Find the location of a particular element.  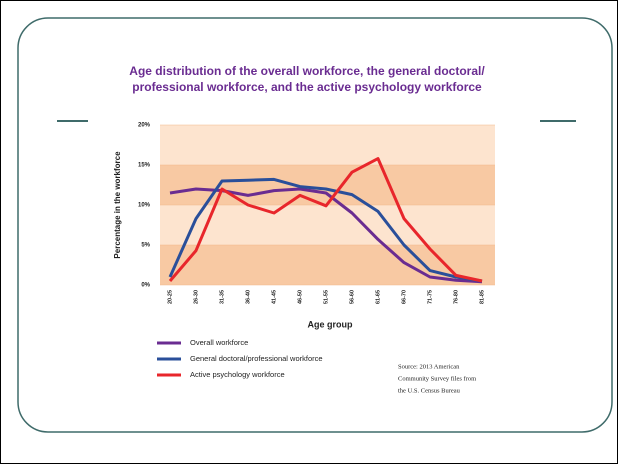

x-tick-label: 46-50 is located at coordinates (300, 297).